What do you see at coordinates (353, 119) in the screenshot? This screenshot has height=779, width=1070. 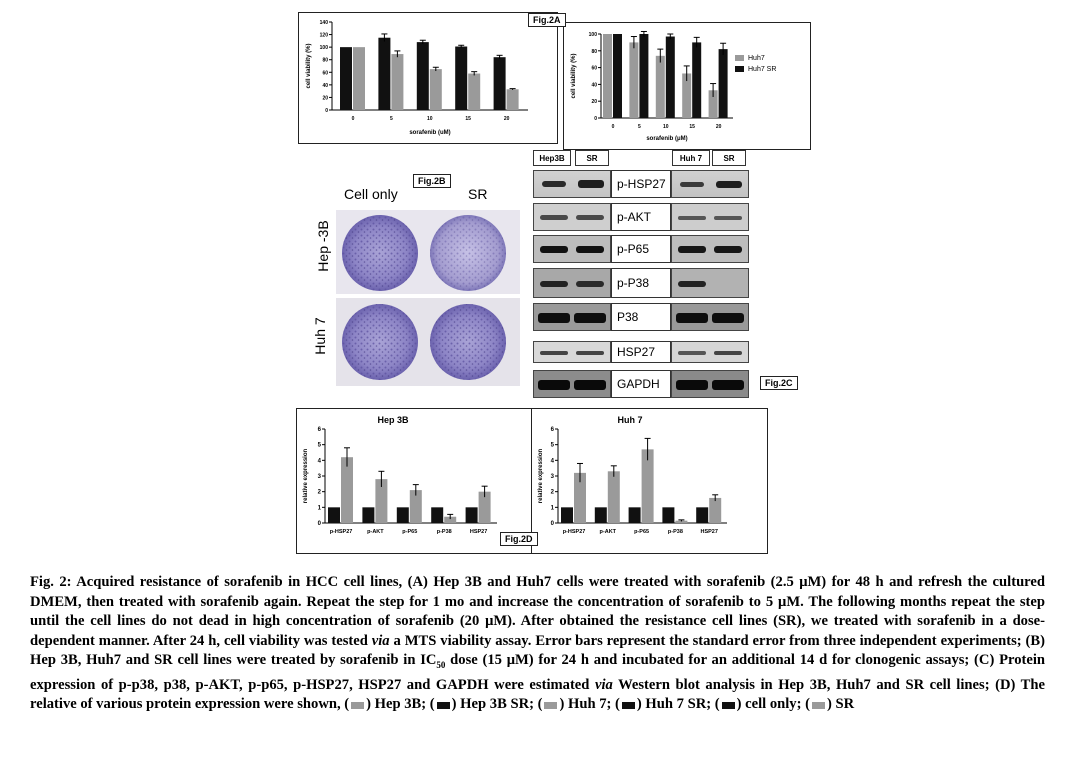 I see `x-tick-label: 0` at bounding box center [353, 119].